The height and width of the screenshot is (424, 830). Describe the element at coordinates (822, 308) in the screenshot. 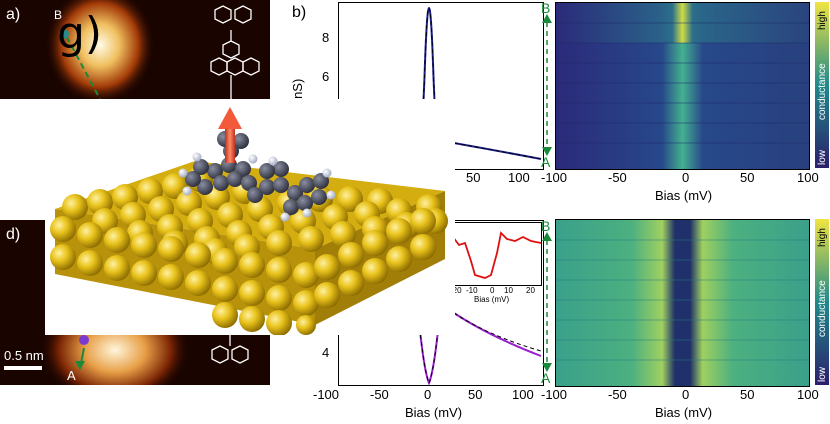

I see `colorbar-f-mid: conductance` at that location.